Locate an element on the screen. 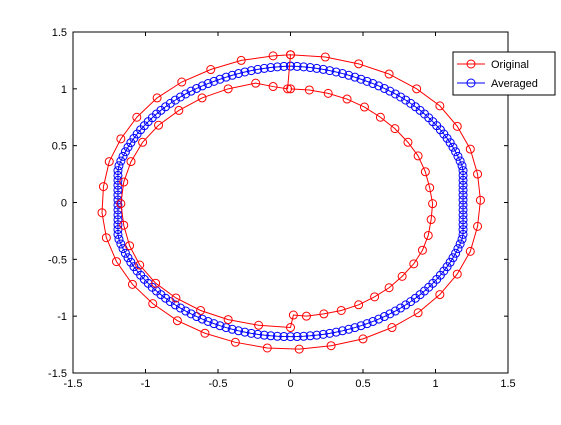  x-tick-label: 1 is located at coordinates (435, 384).